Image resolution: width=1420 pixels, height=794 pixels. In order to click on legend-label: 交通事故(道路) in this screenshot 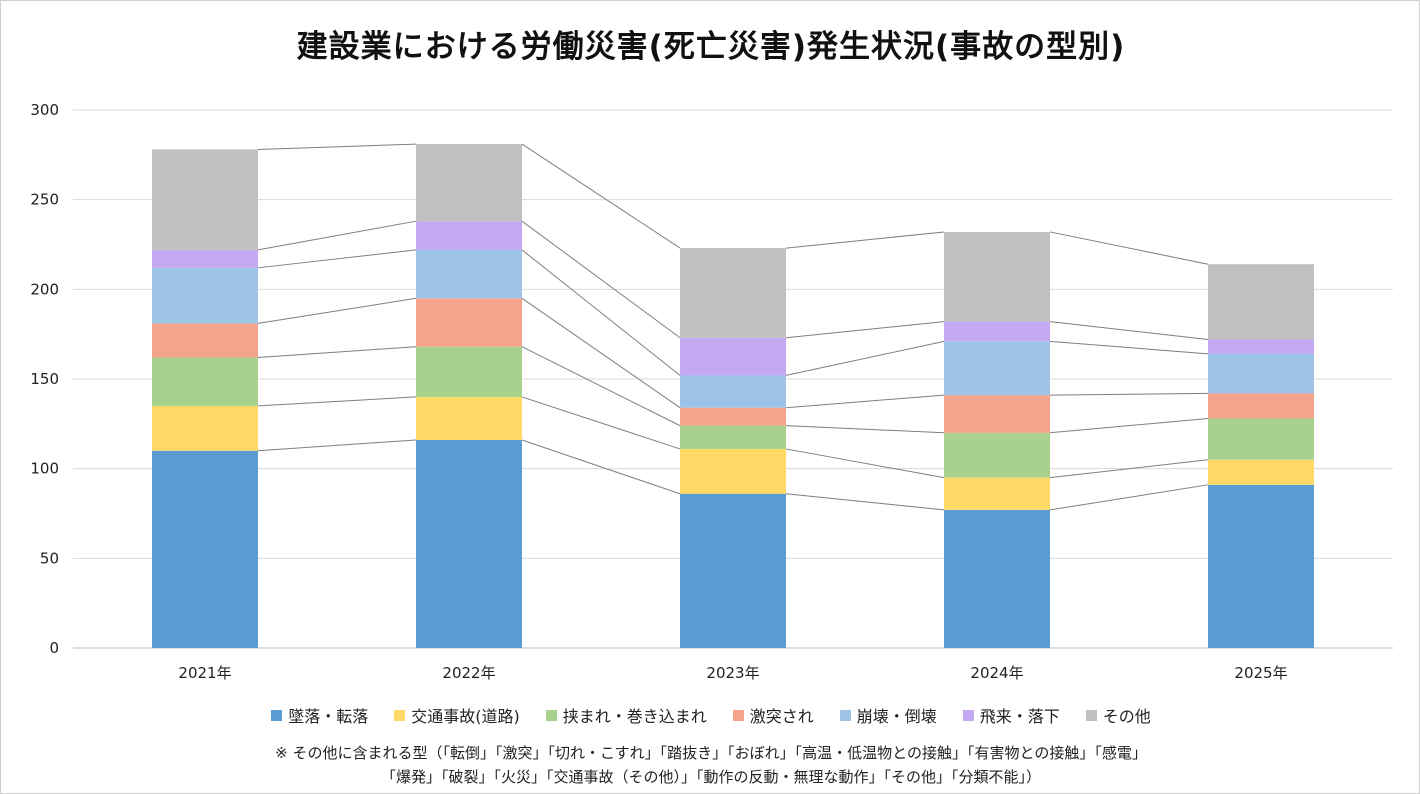, I will do `click(465, 716)`.